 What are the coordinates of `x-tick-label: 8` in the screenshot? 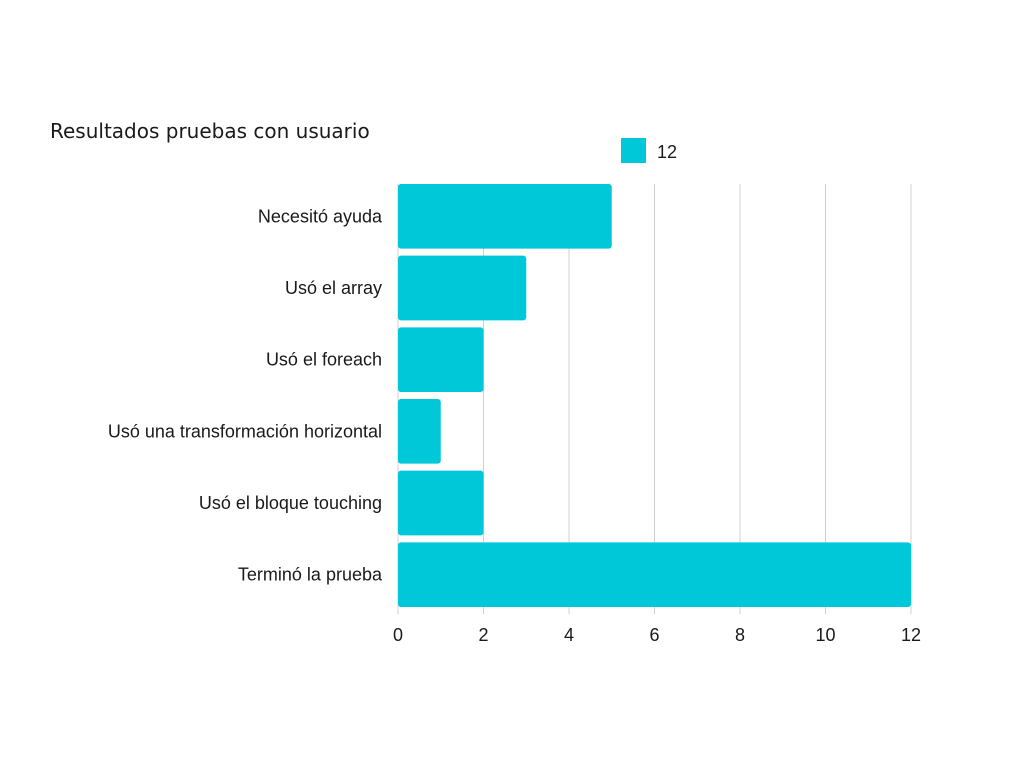 It's located at (740, 635).